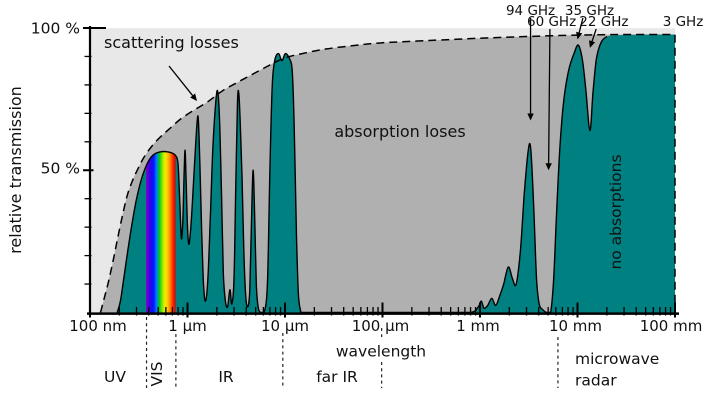 The height and width of the screenshot is (400, 710). I want to click on band-label-uv: UV, so click(115, 377).